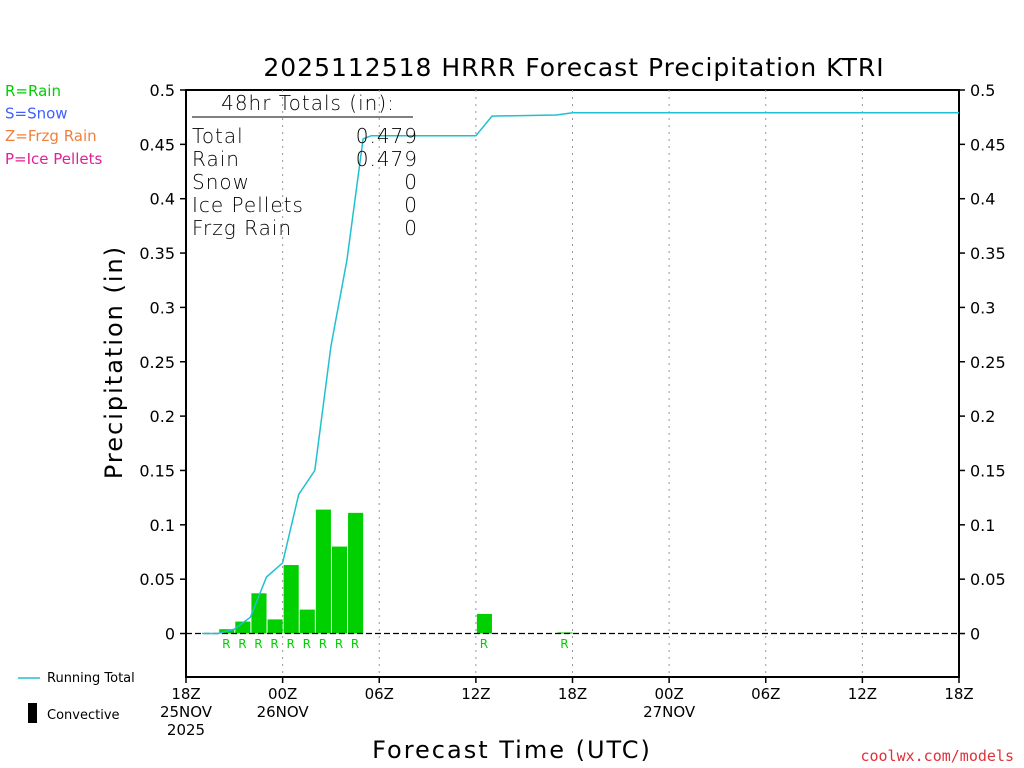 This screenshot has height=768, width=1024. Describe the element at coordinates (216, 159) in the screenshot. I see `totals-row-label: Rain` at that location.